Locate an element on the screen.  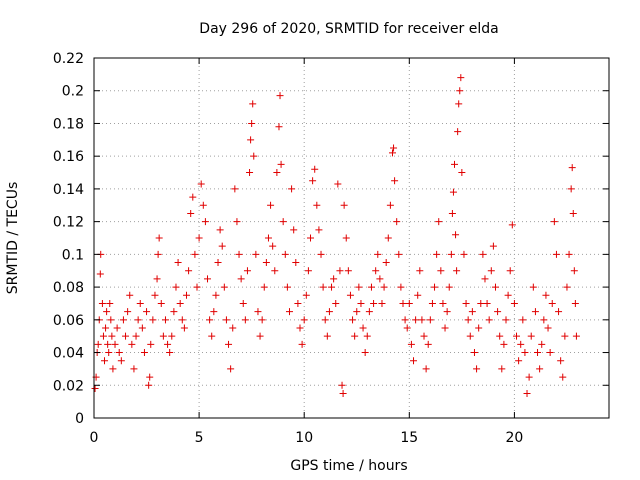
y-tick-label: 0.18 is located at coordinates (68, 124).